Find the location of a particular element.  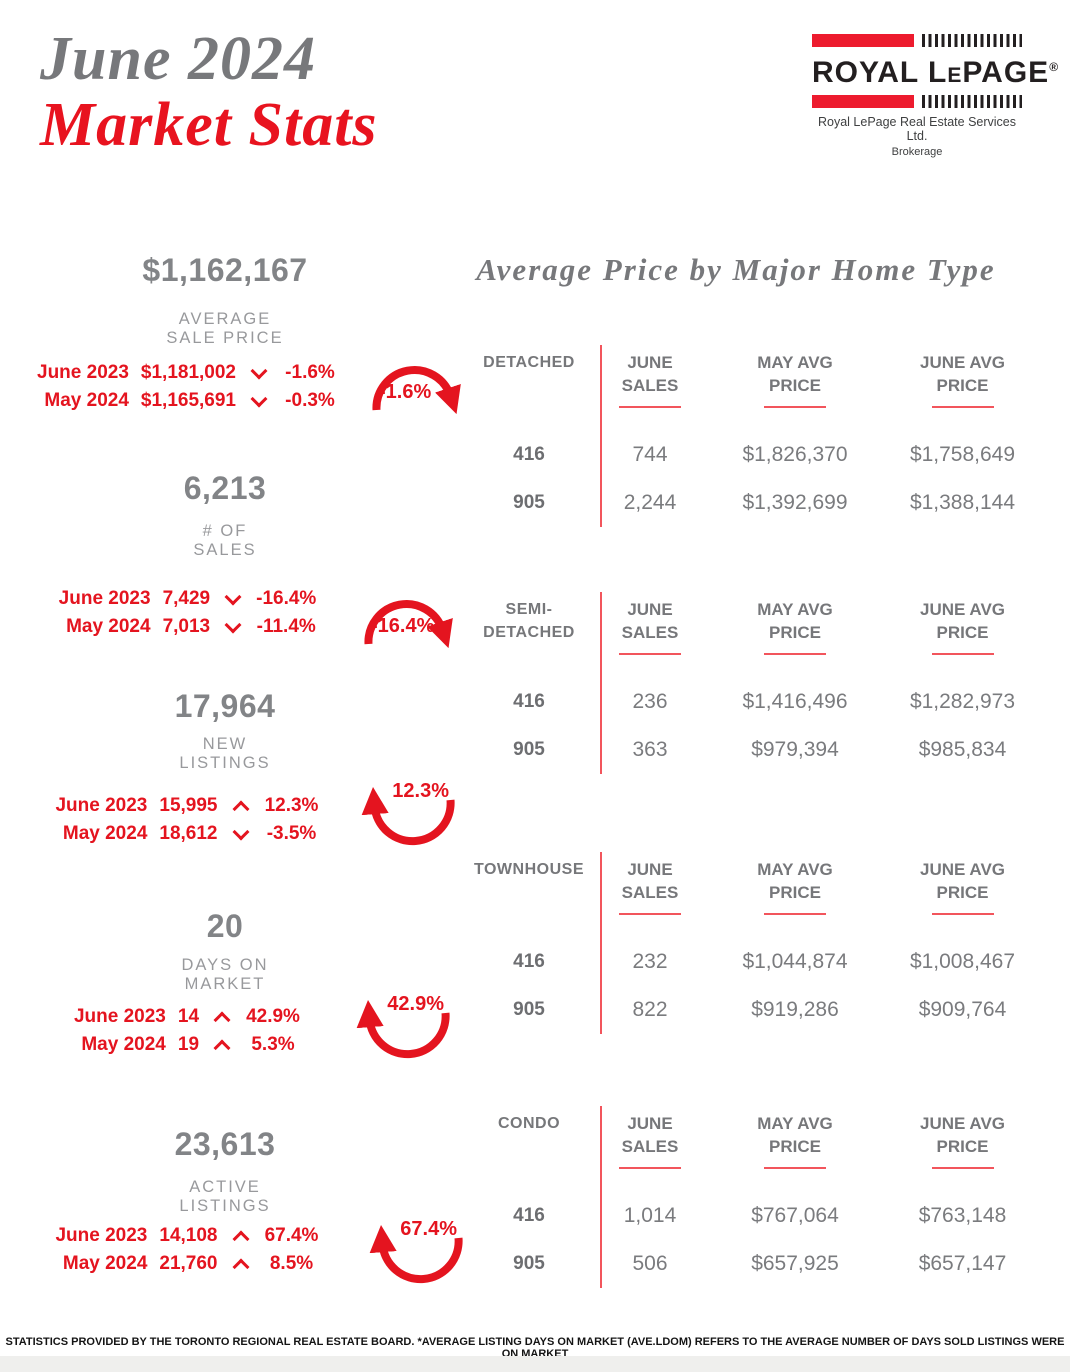

average-sale-price-value: $1,162,167 is located at coordinates (225, 270).